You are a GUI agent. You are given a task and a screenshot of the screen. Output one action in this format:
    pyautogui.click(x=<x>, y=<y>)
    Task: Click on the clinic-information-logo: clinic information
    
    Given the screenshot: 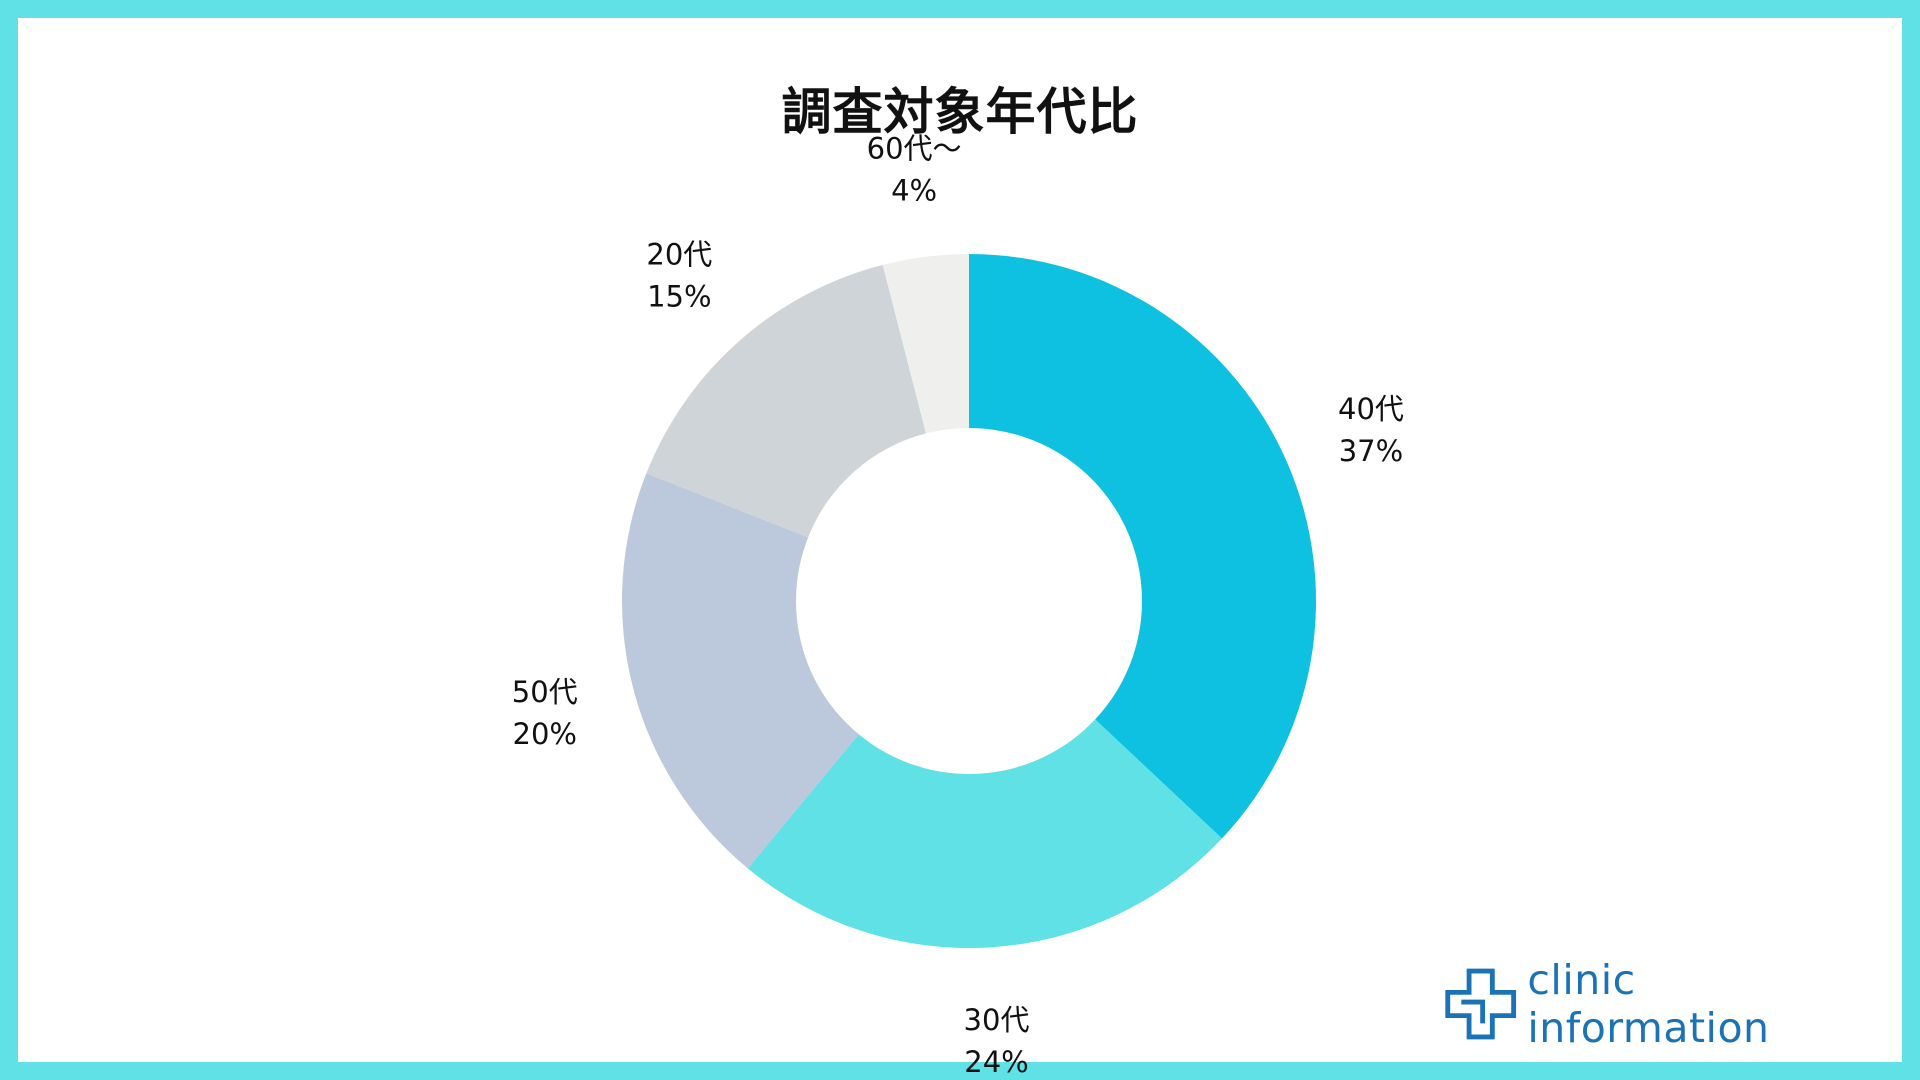 What is the action you would take?
    pyautogui.click(x=1656, y=1004)
    